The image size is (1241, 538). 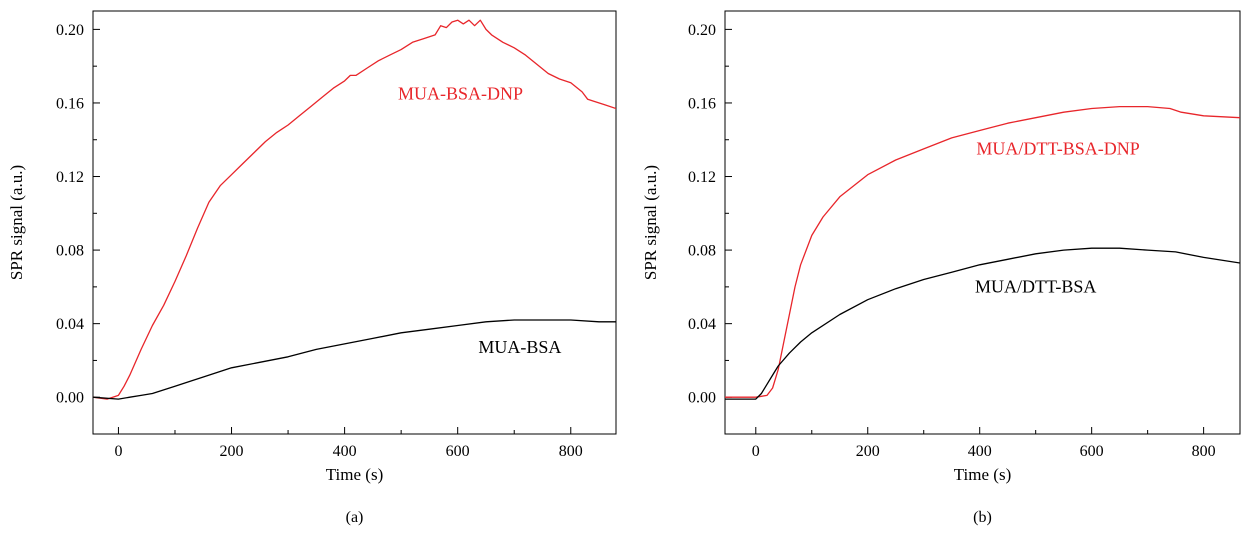 I want to click on panel-b-x-tick-label-4: 800, so click(x=1204, y=451).